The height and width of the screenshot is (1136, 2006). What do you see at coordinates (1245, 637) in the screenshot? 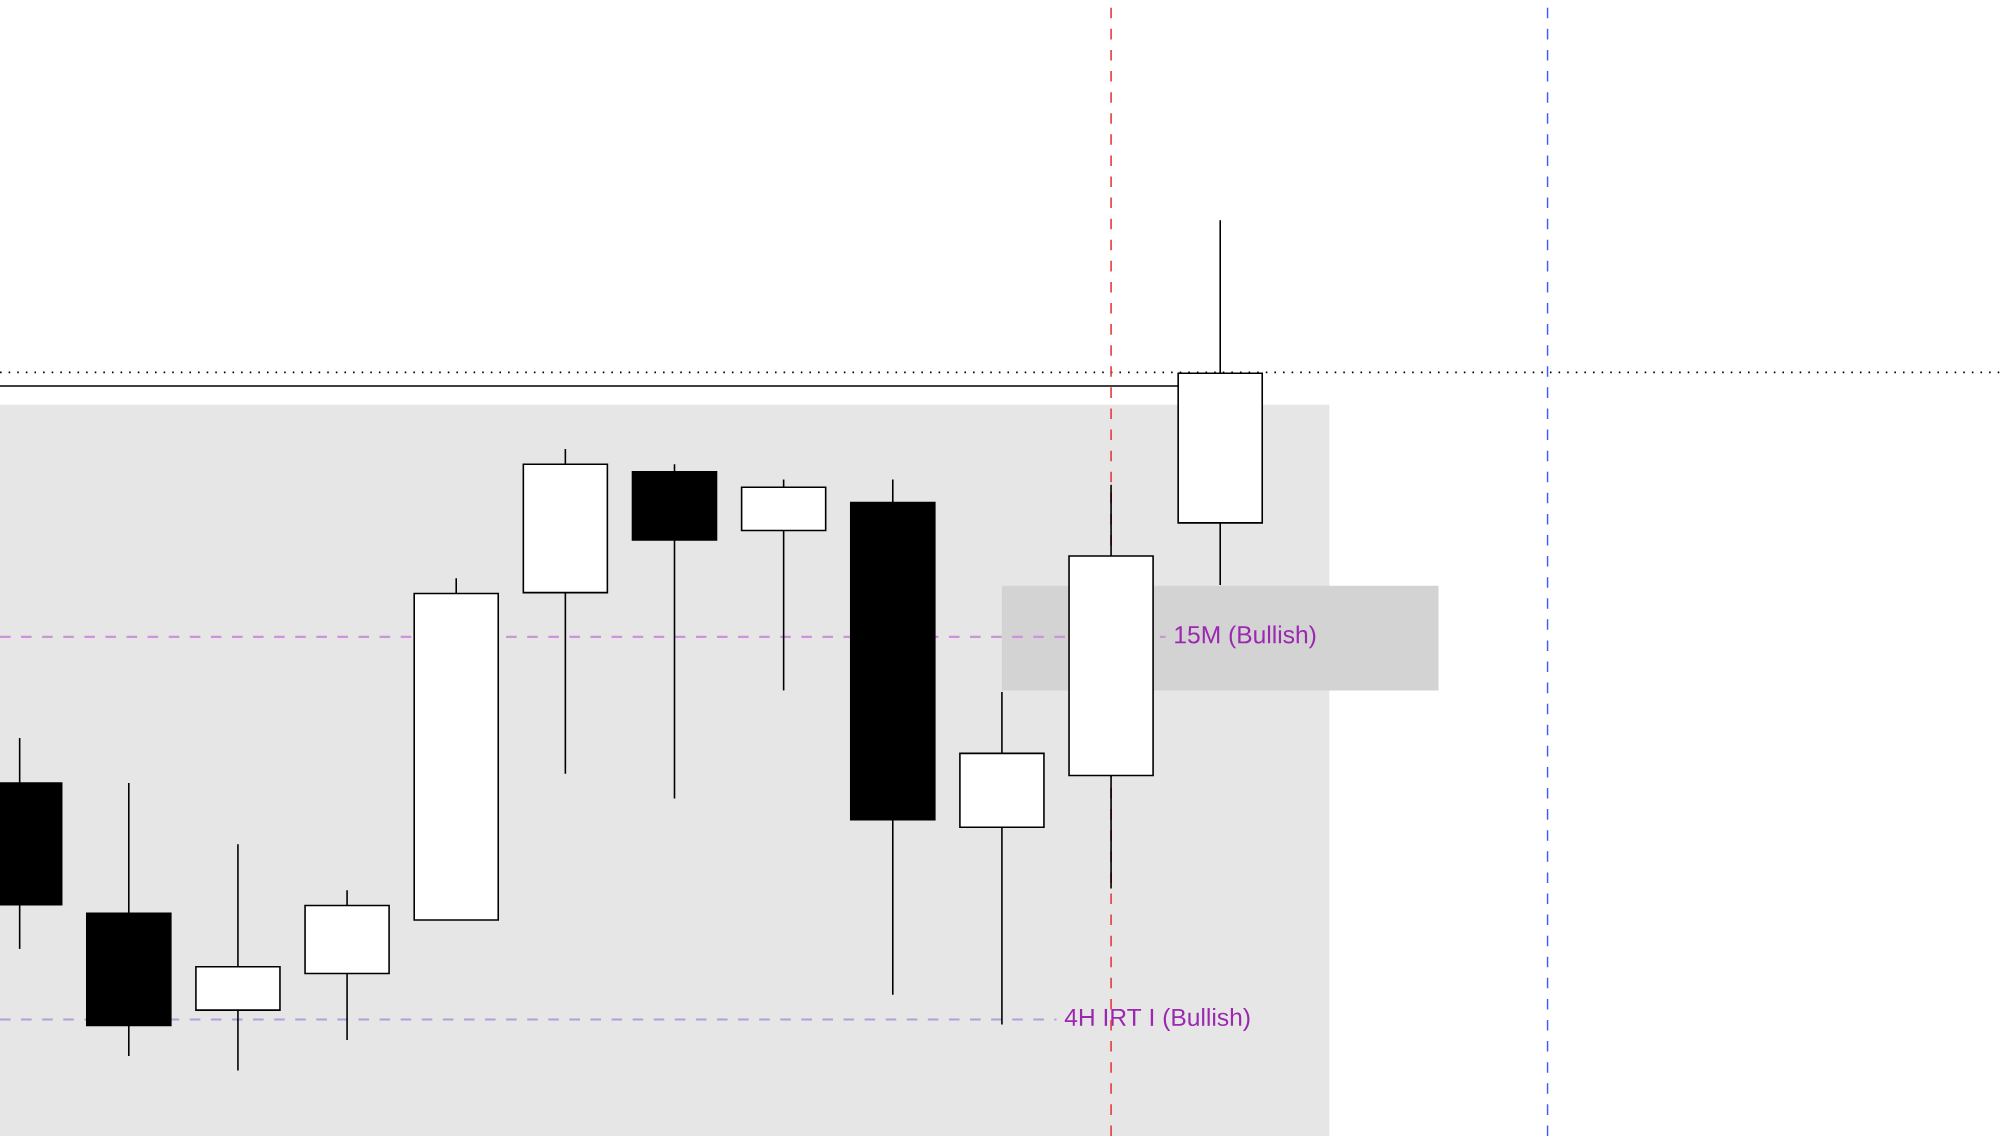
I see `ref-line-label: 15M (Bullish)` at bounding box center [1245, 637].